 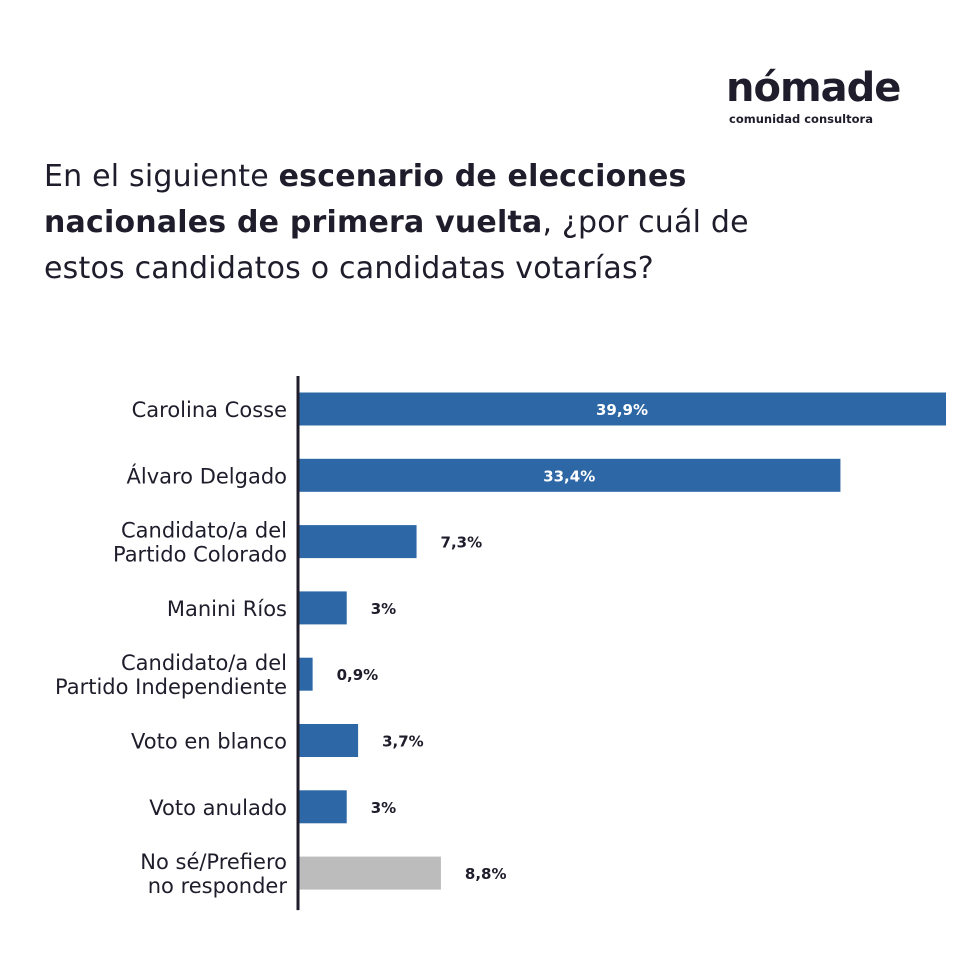 I want to click on value-label: 3,7%, so click(x=403, y=742).